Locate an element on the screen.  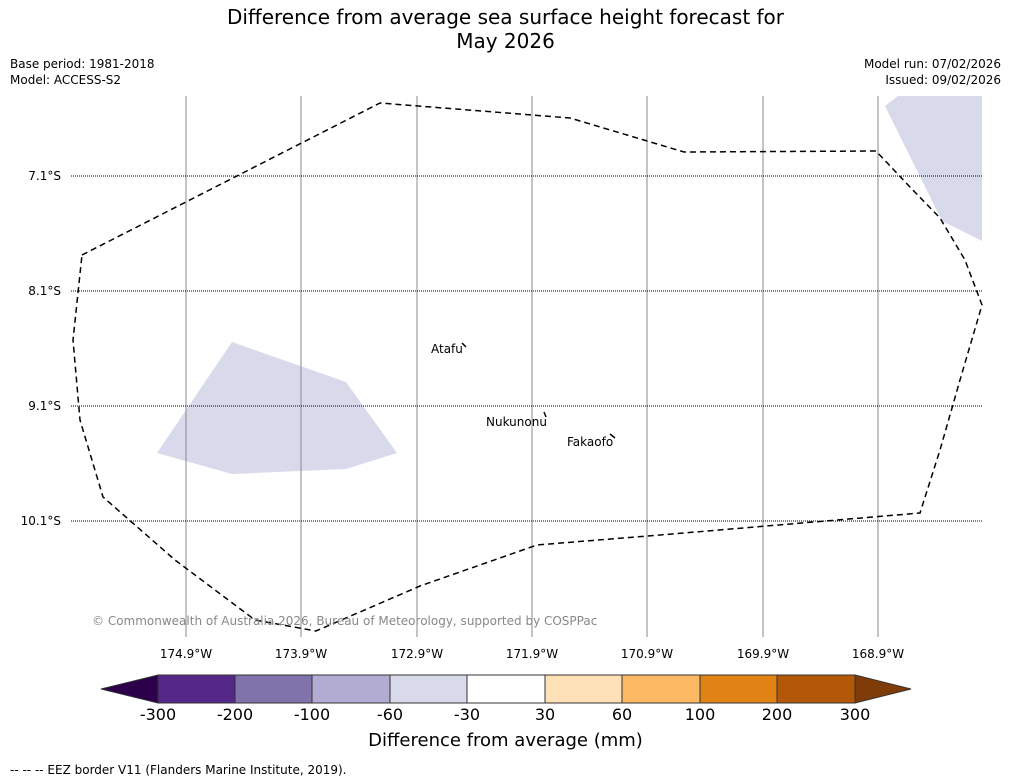
lon-label: 172.9°W is located at coordinates (417, 654).